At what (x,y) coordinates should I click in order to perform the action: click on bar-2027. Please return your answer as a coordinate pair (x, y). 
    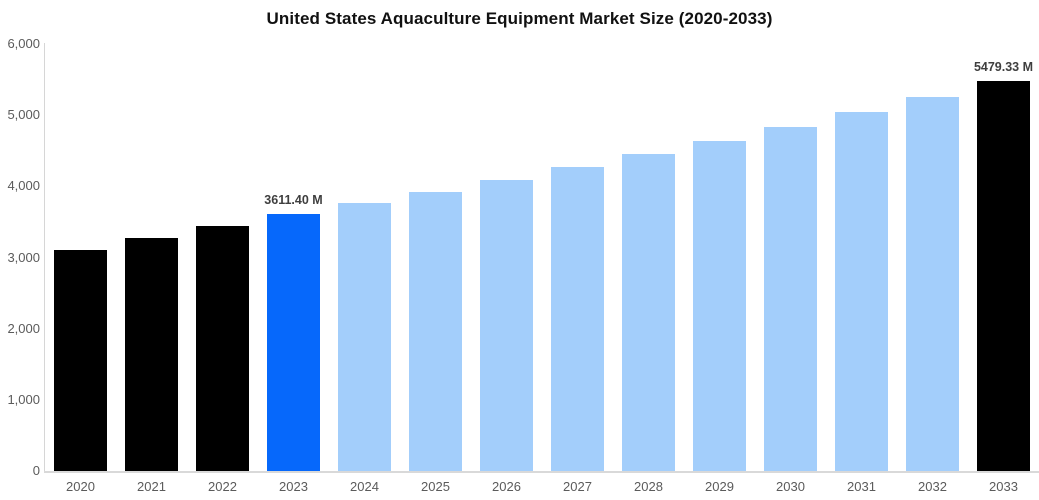
    Looking at the image, I should click on (577, 319).